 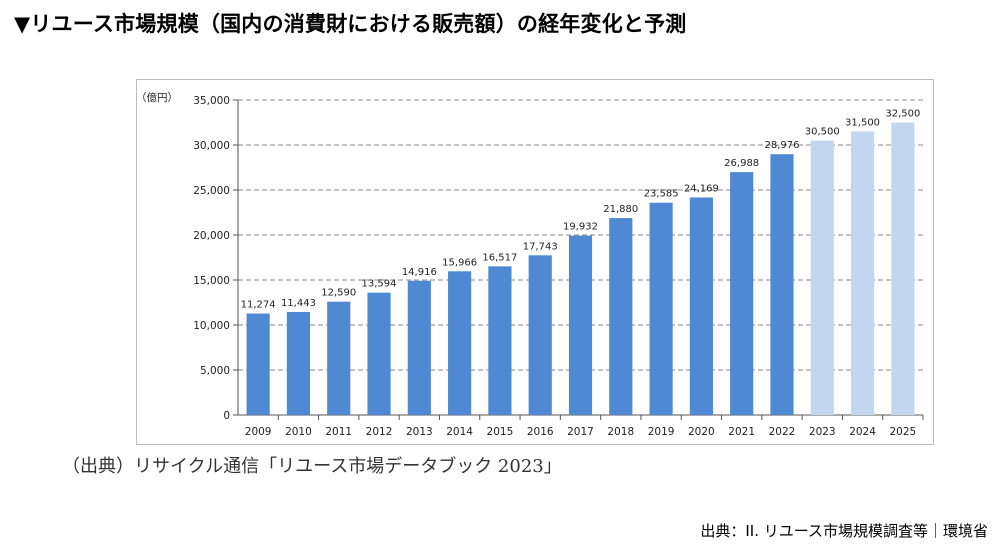 What do you see at coordinates (298, 432) in the screenshot?
I see `x-tick-label: 2010` at bounding box center [298, 432].